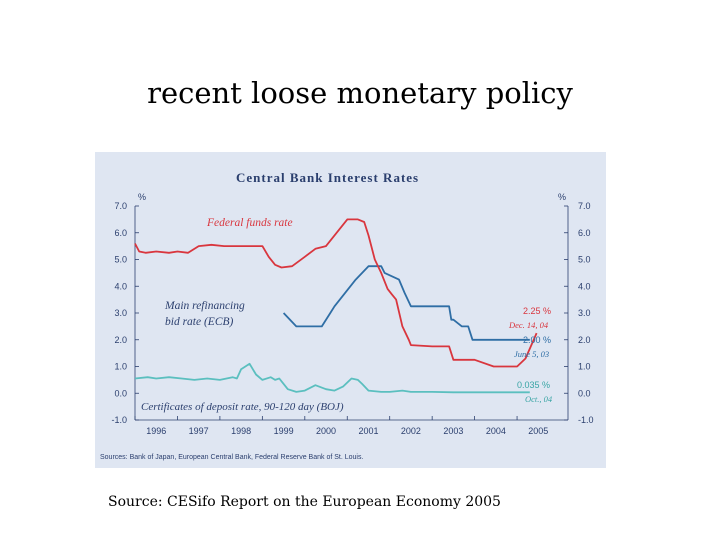 This screenshot has height=540, width=720. Describe the element at coordinates (584, 286) in the screenshot. I see `y-tick-label-right: 4.0` at that location.